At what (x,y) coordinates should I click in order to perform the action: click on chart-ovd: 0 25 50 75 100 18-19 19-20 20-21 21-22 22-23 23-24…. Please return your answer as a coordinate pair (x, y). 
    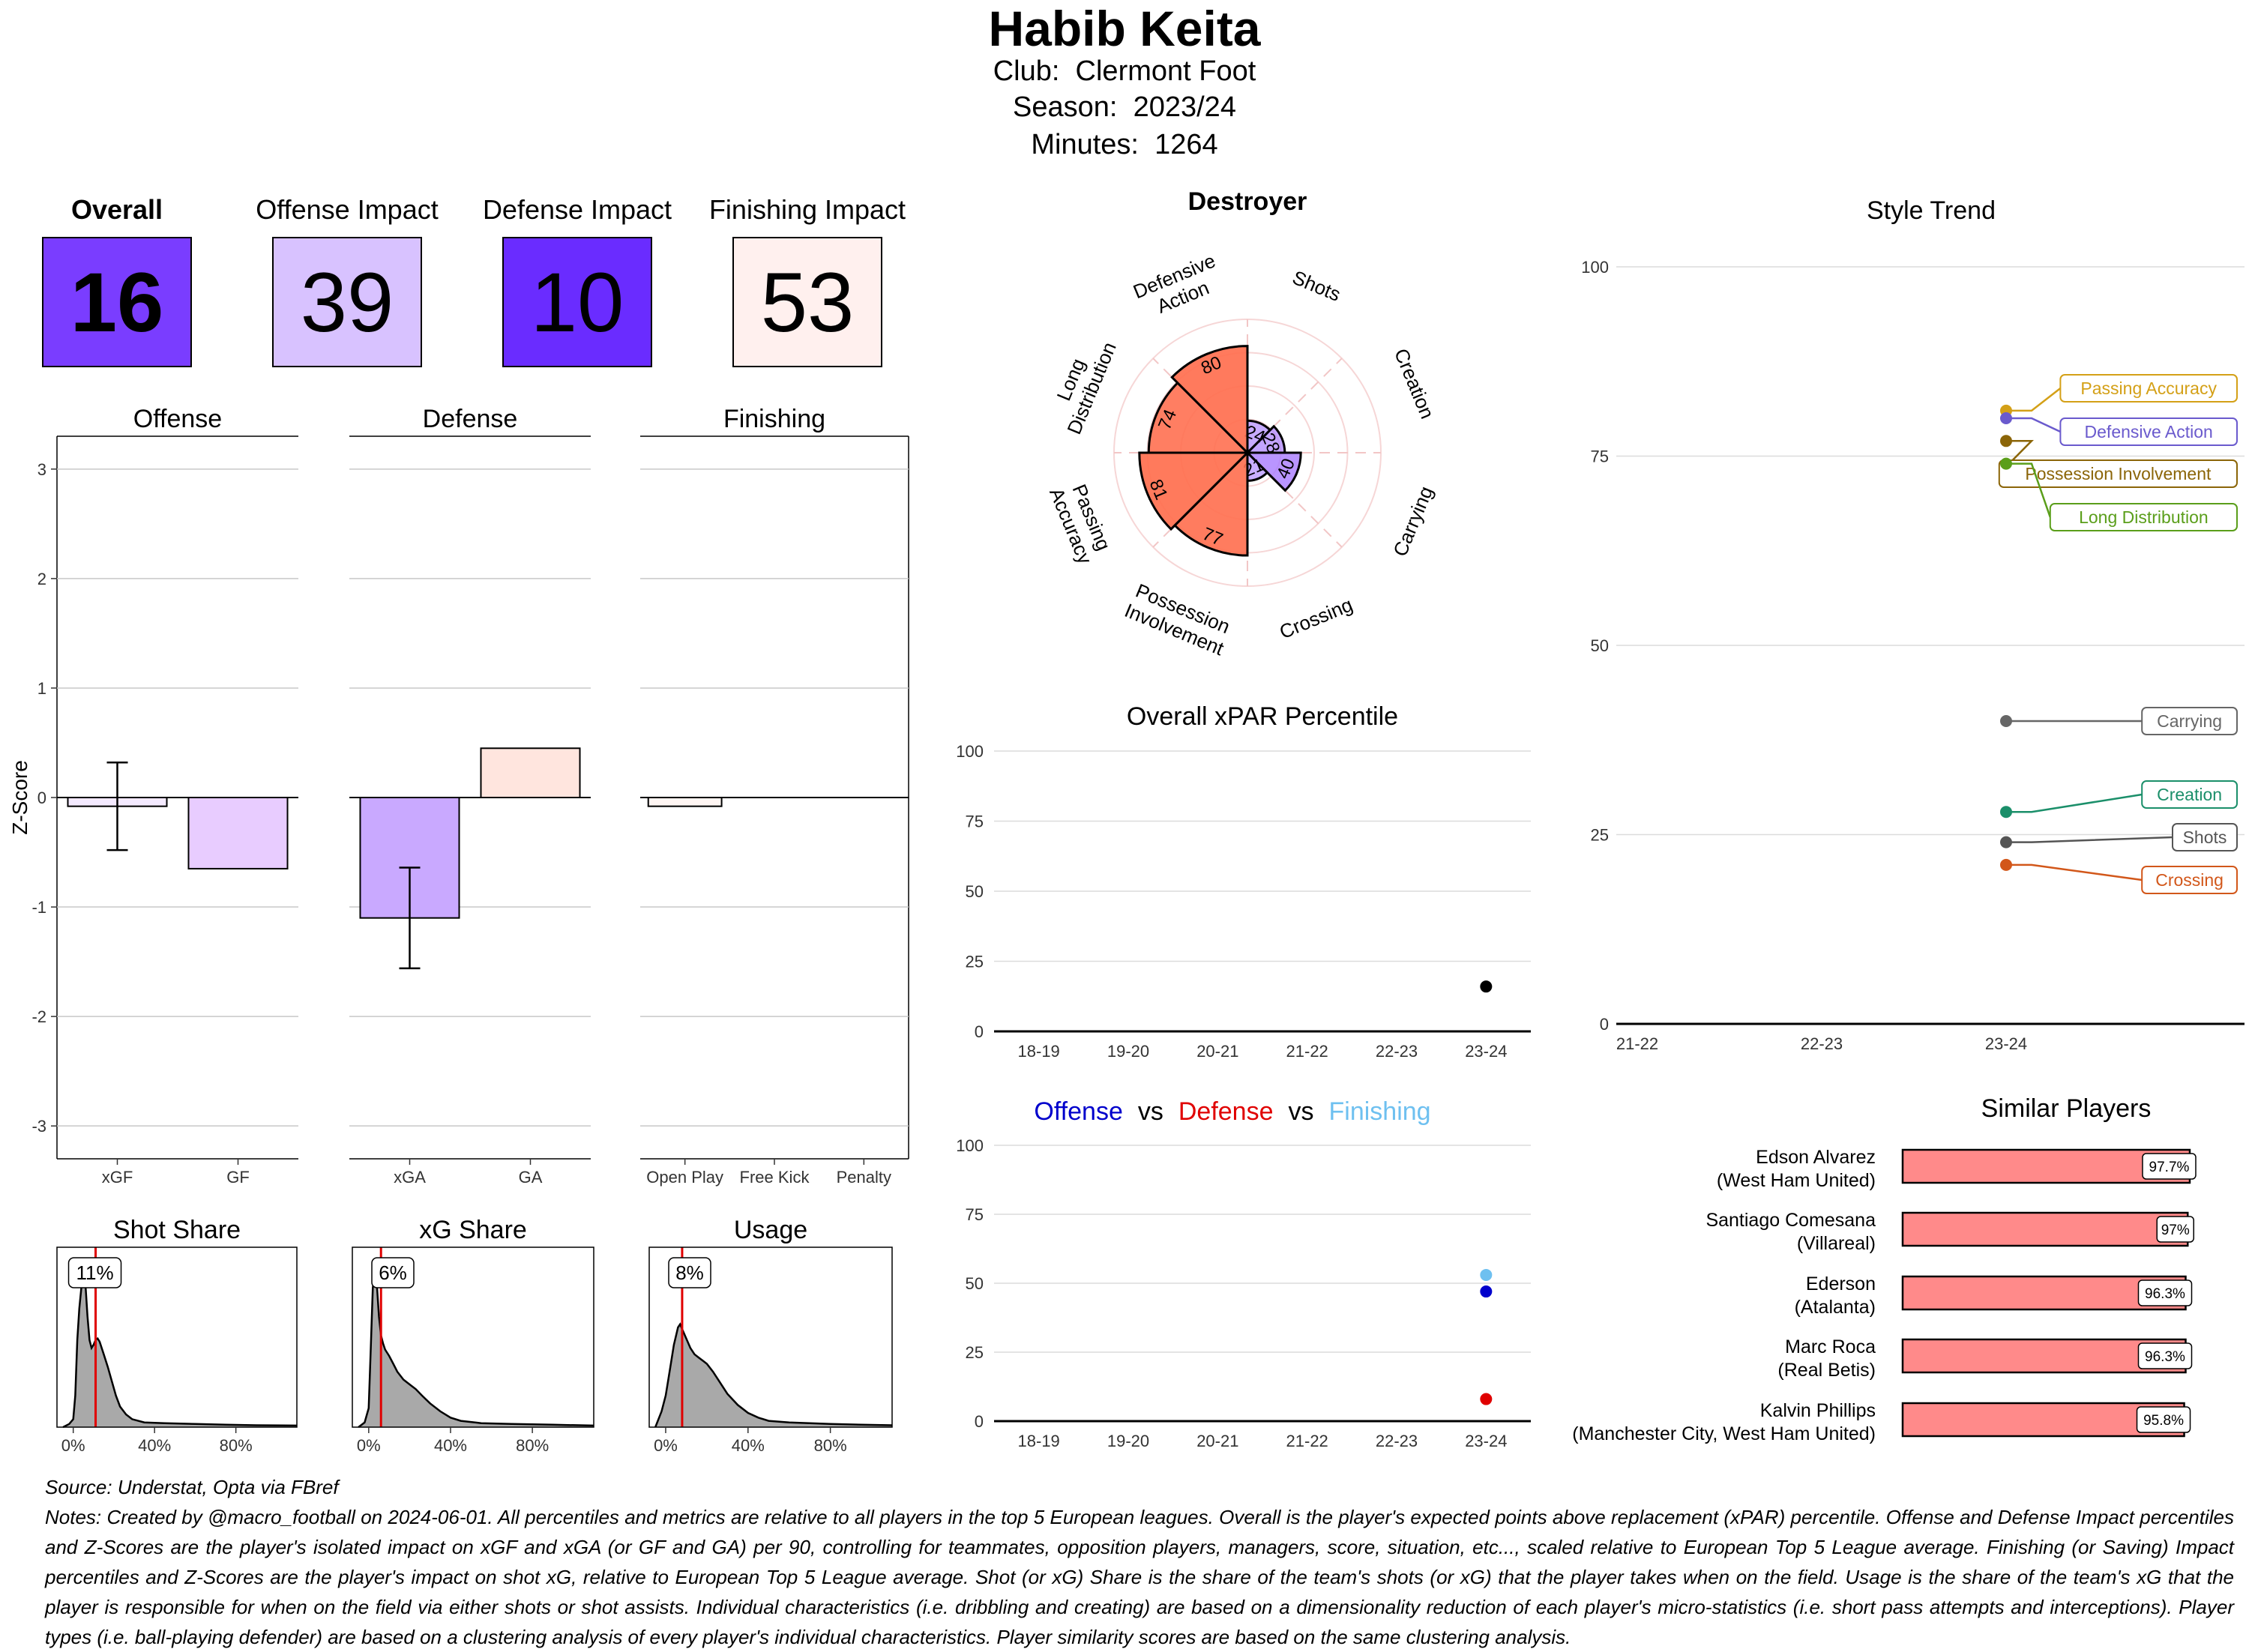
    Looking at the image, I should click on (1243, 1273).